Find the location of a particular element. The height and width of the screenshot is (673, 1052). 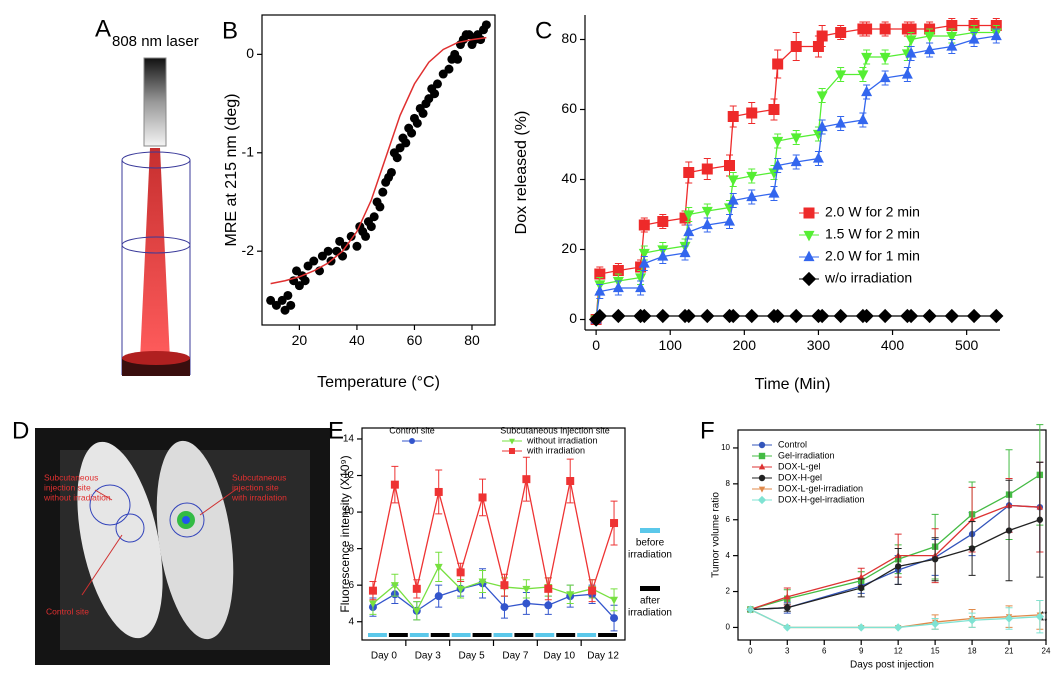

y-tick-label: 20 is located at coordinates (569, 248).